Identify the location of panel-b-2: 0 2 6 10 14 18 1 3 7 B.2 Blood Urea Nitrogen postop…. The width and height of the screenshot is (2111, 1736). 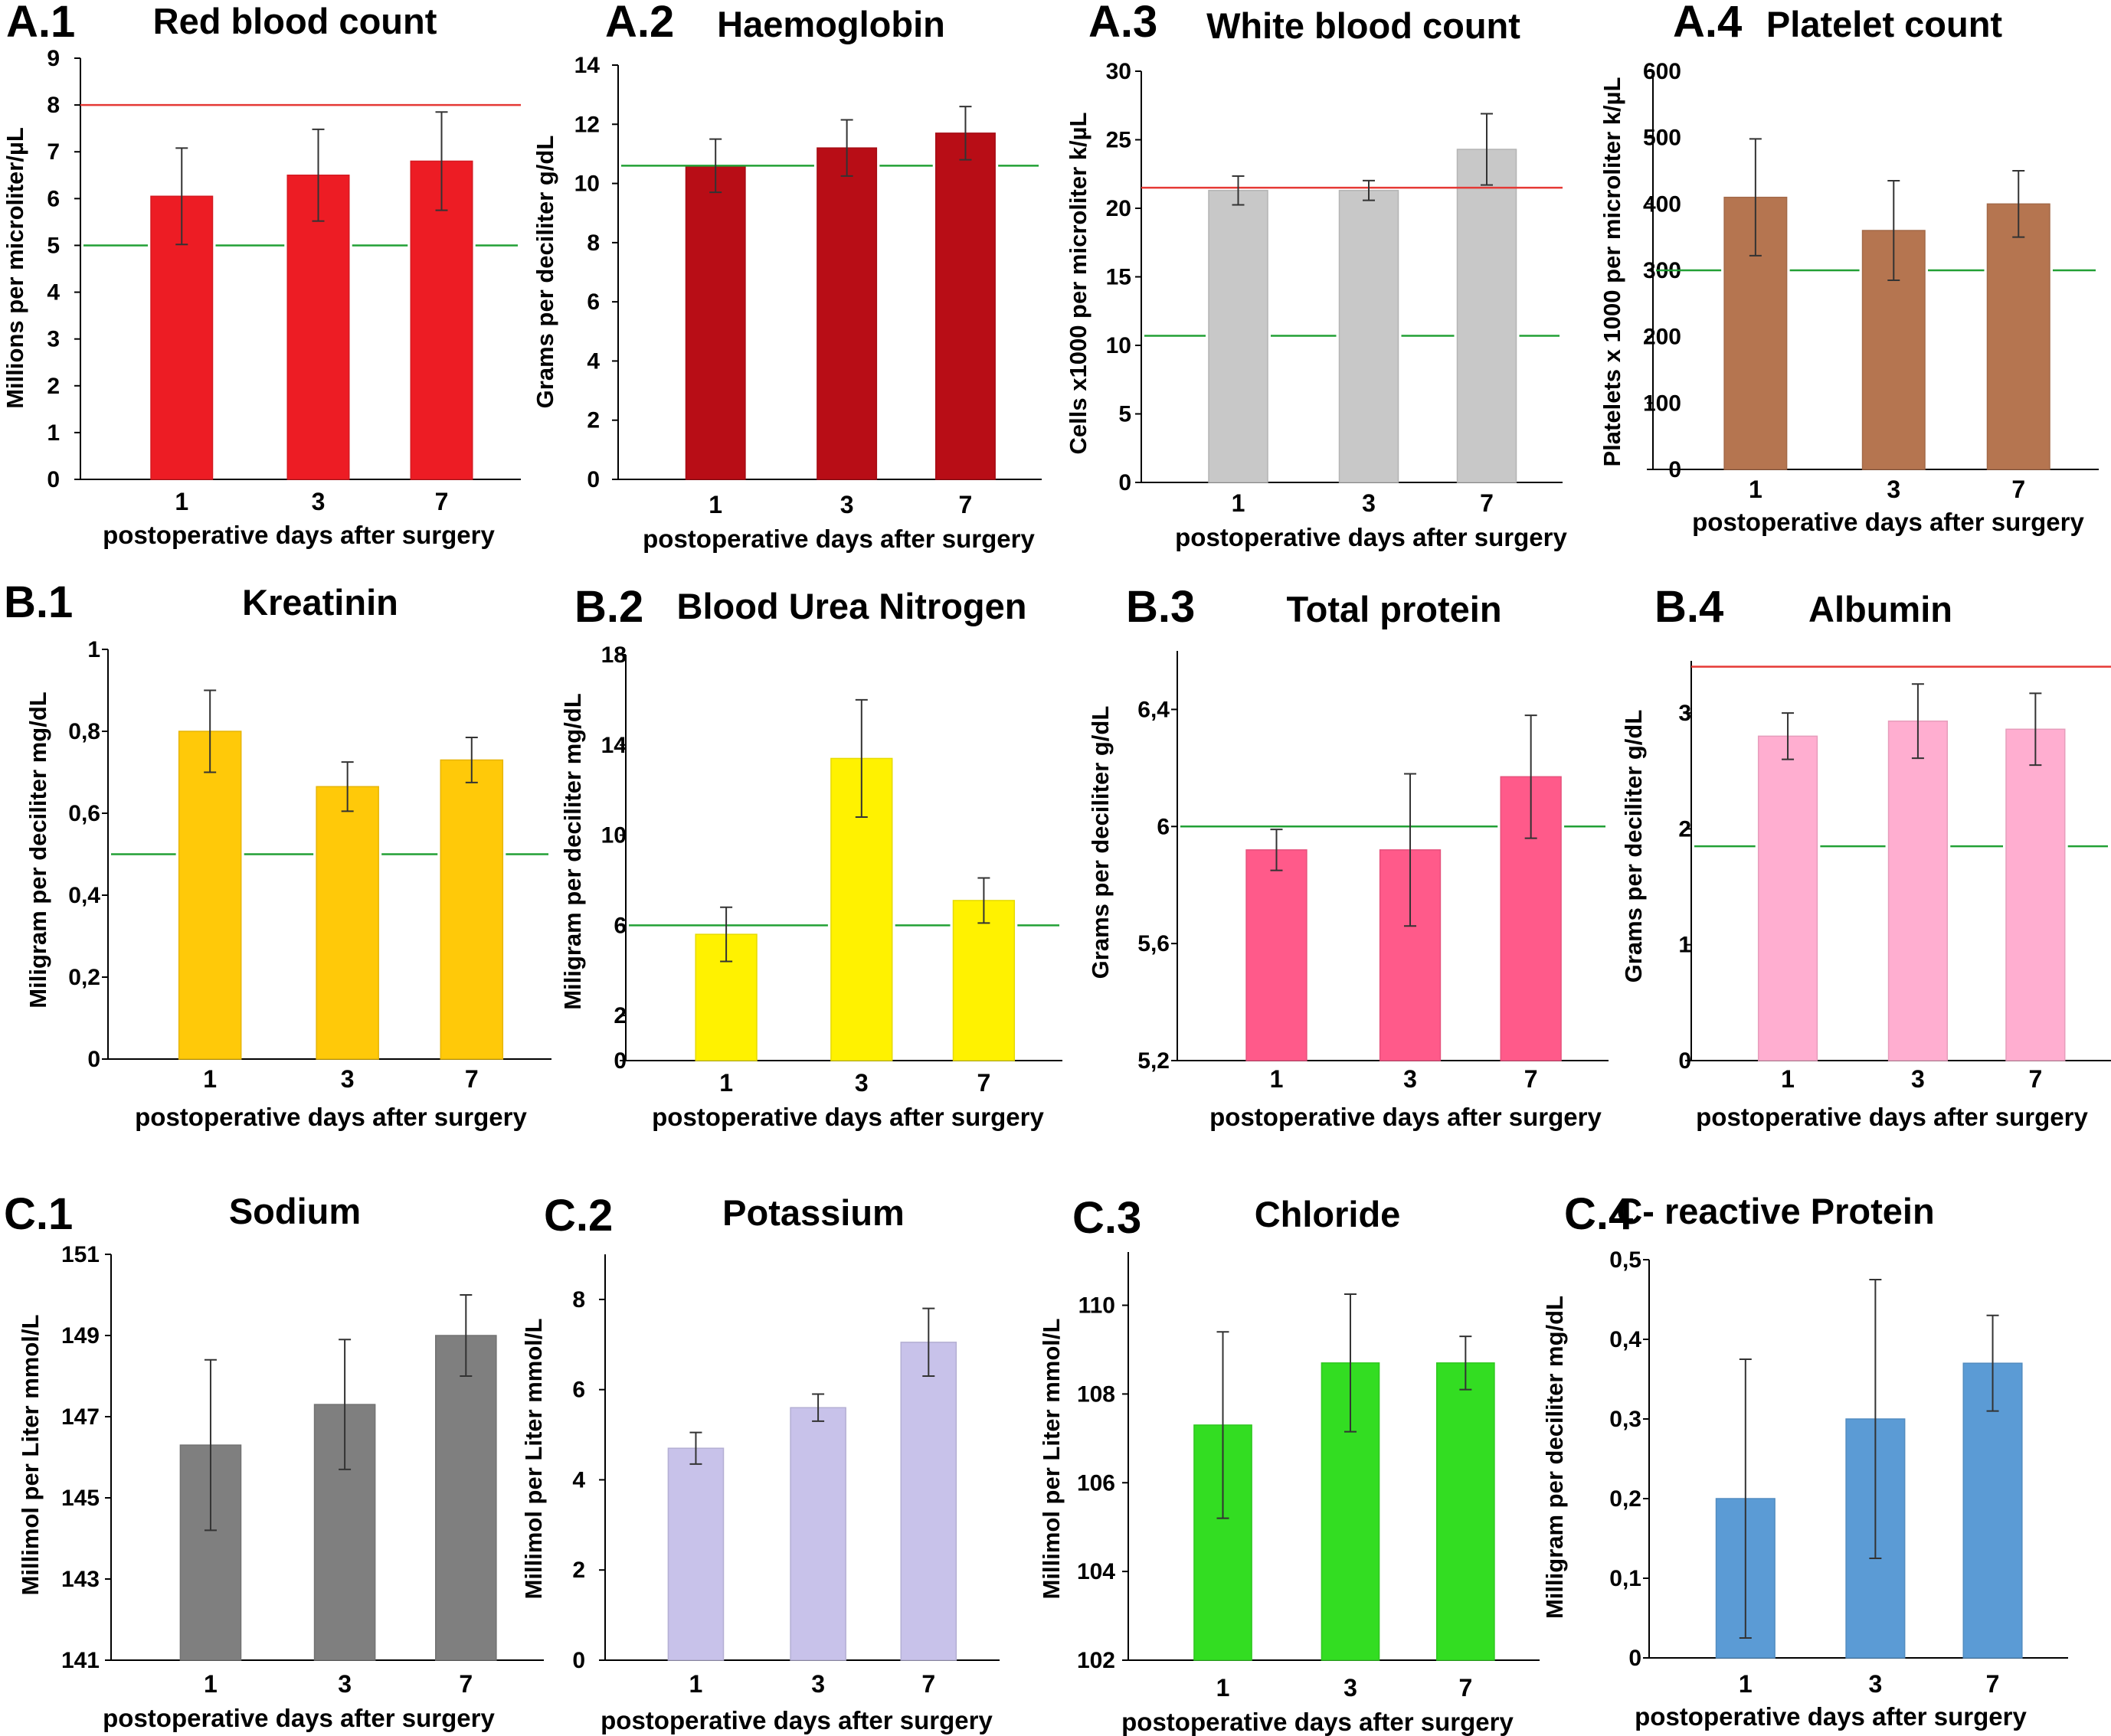
(810, 856).